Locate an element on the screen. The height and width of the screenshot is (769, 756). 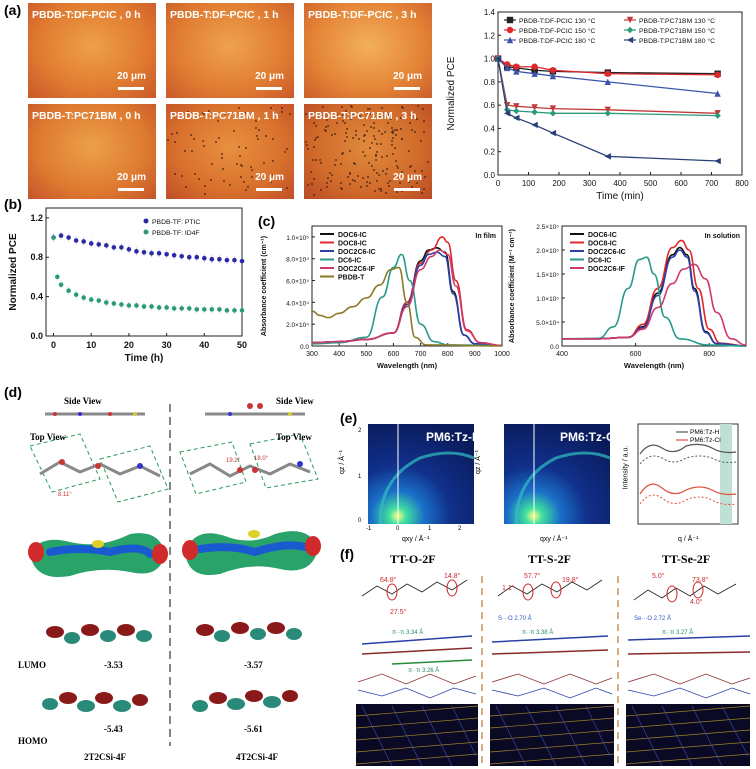
x-tick-label: 600 is located at coordinates (636, 354).